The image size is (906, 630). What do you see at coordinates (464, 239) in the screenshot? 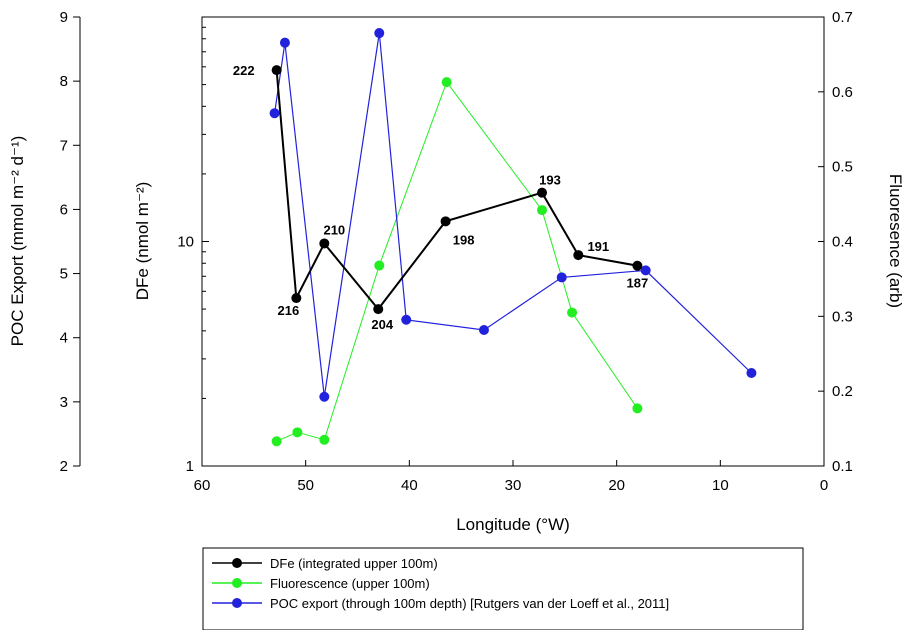
I see `data-label: 198` at bounding box center [464, 239].